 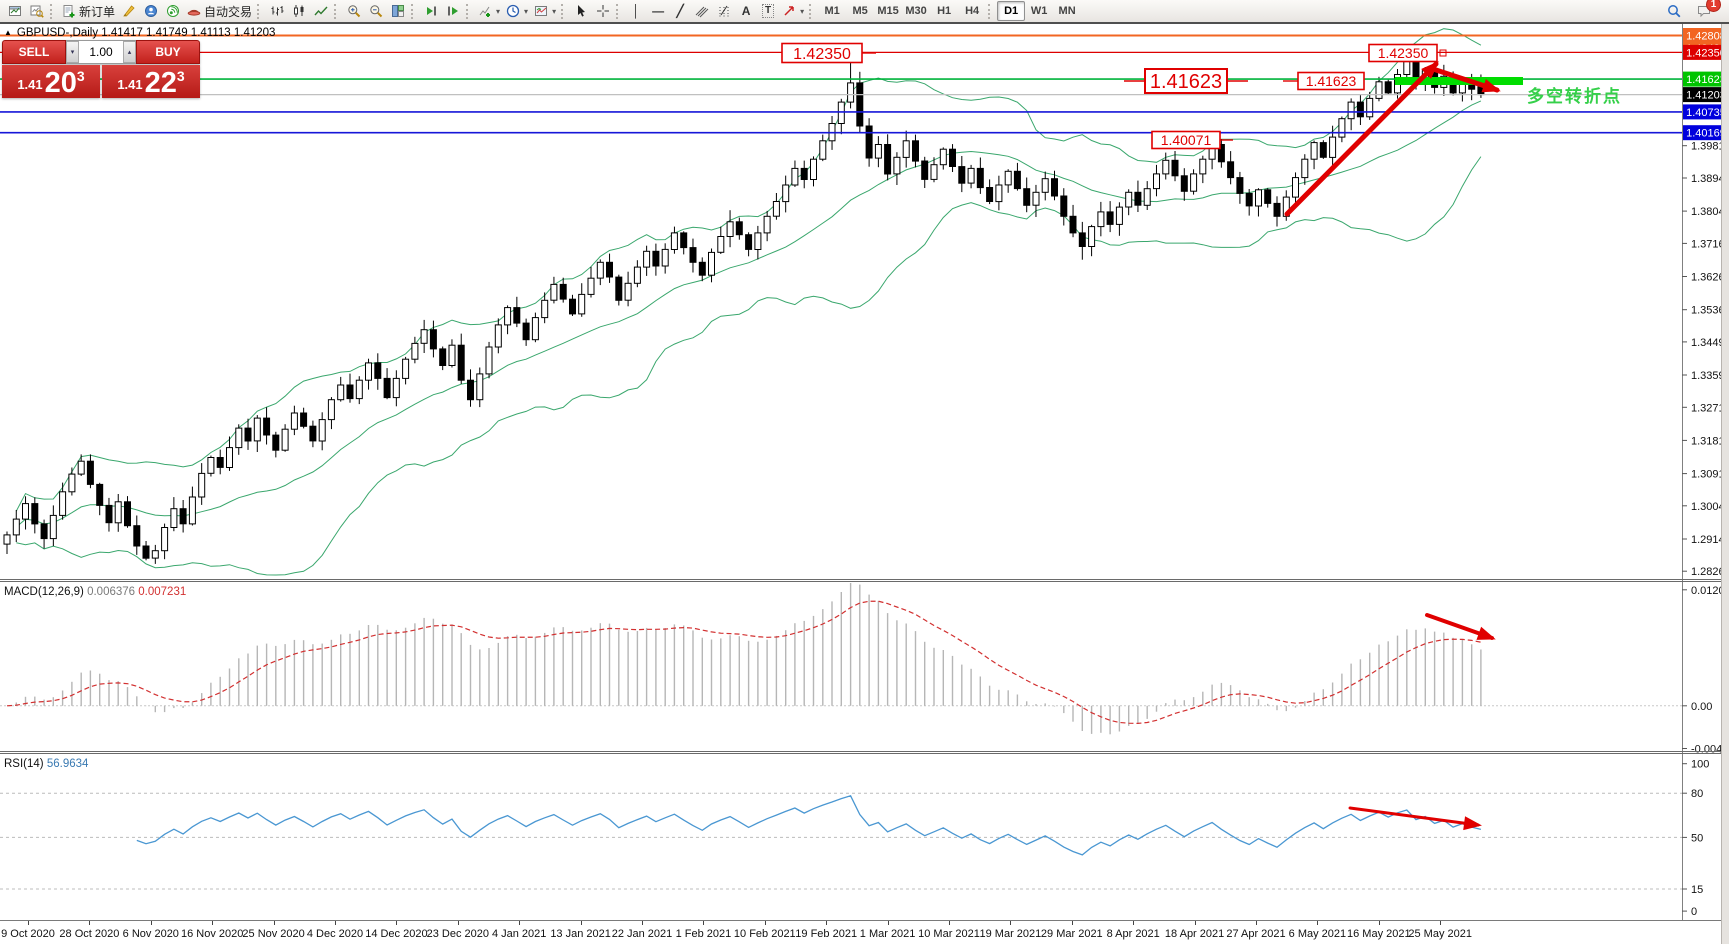 I want to click on date-label: 25 Nov 2020, so click(x=273, y=934).